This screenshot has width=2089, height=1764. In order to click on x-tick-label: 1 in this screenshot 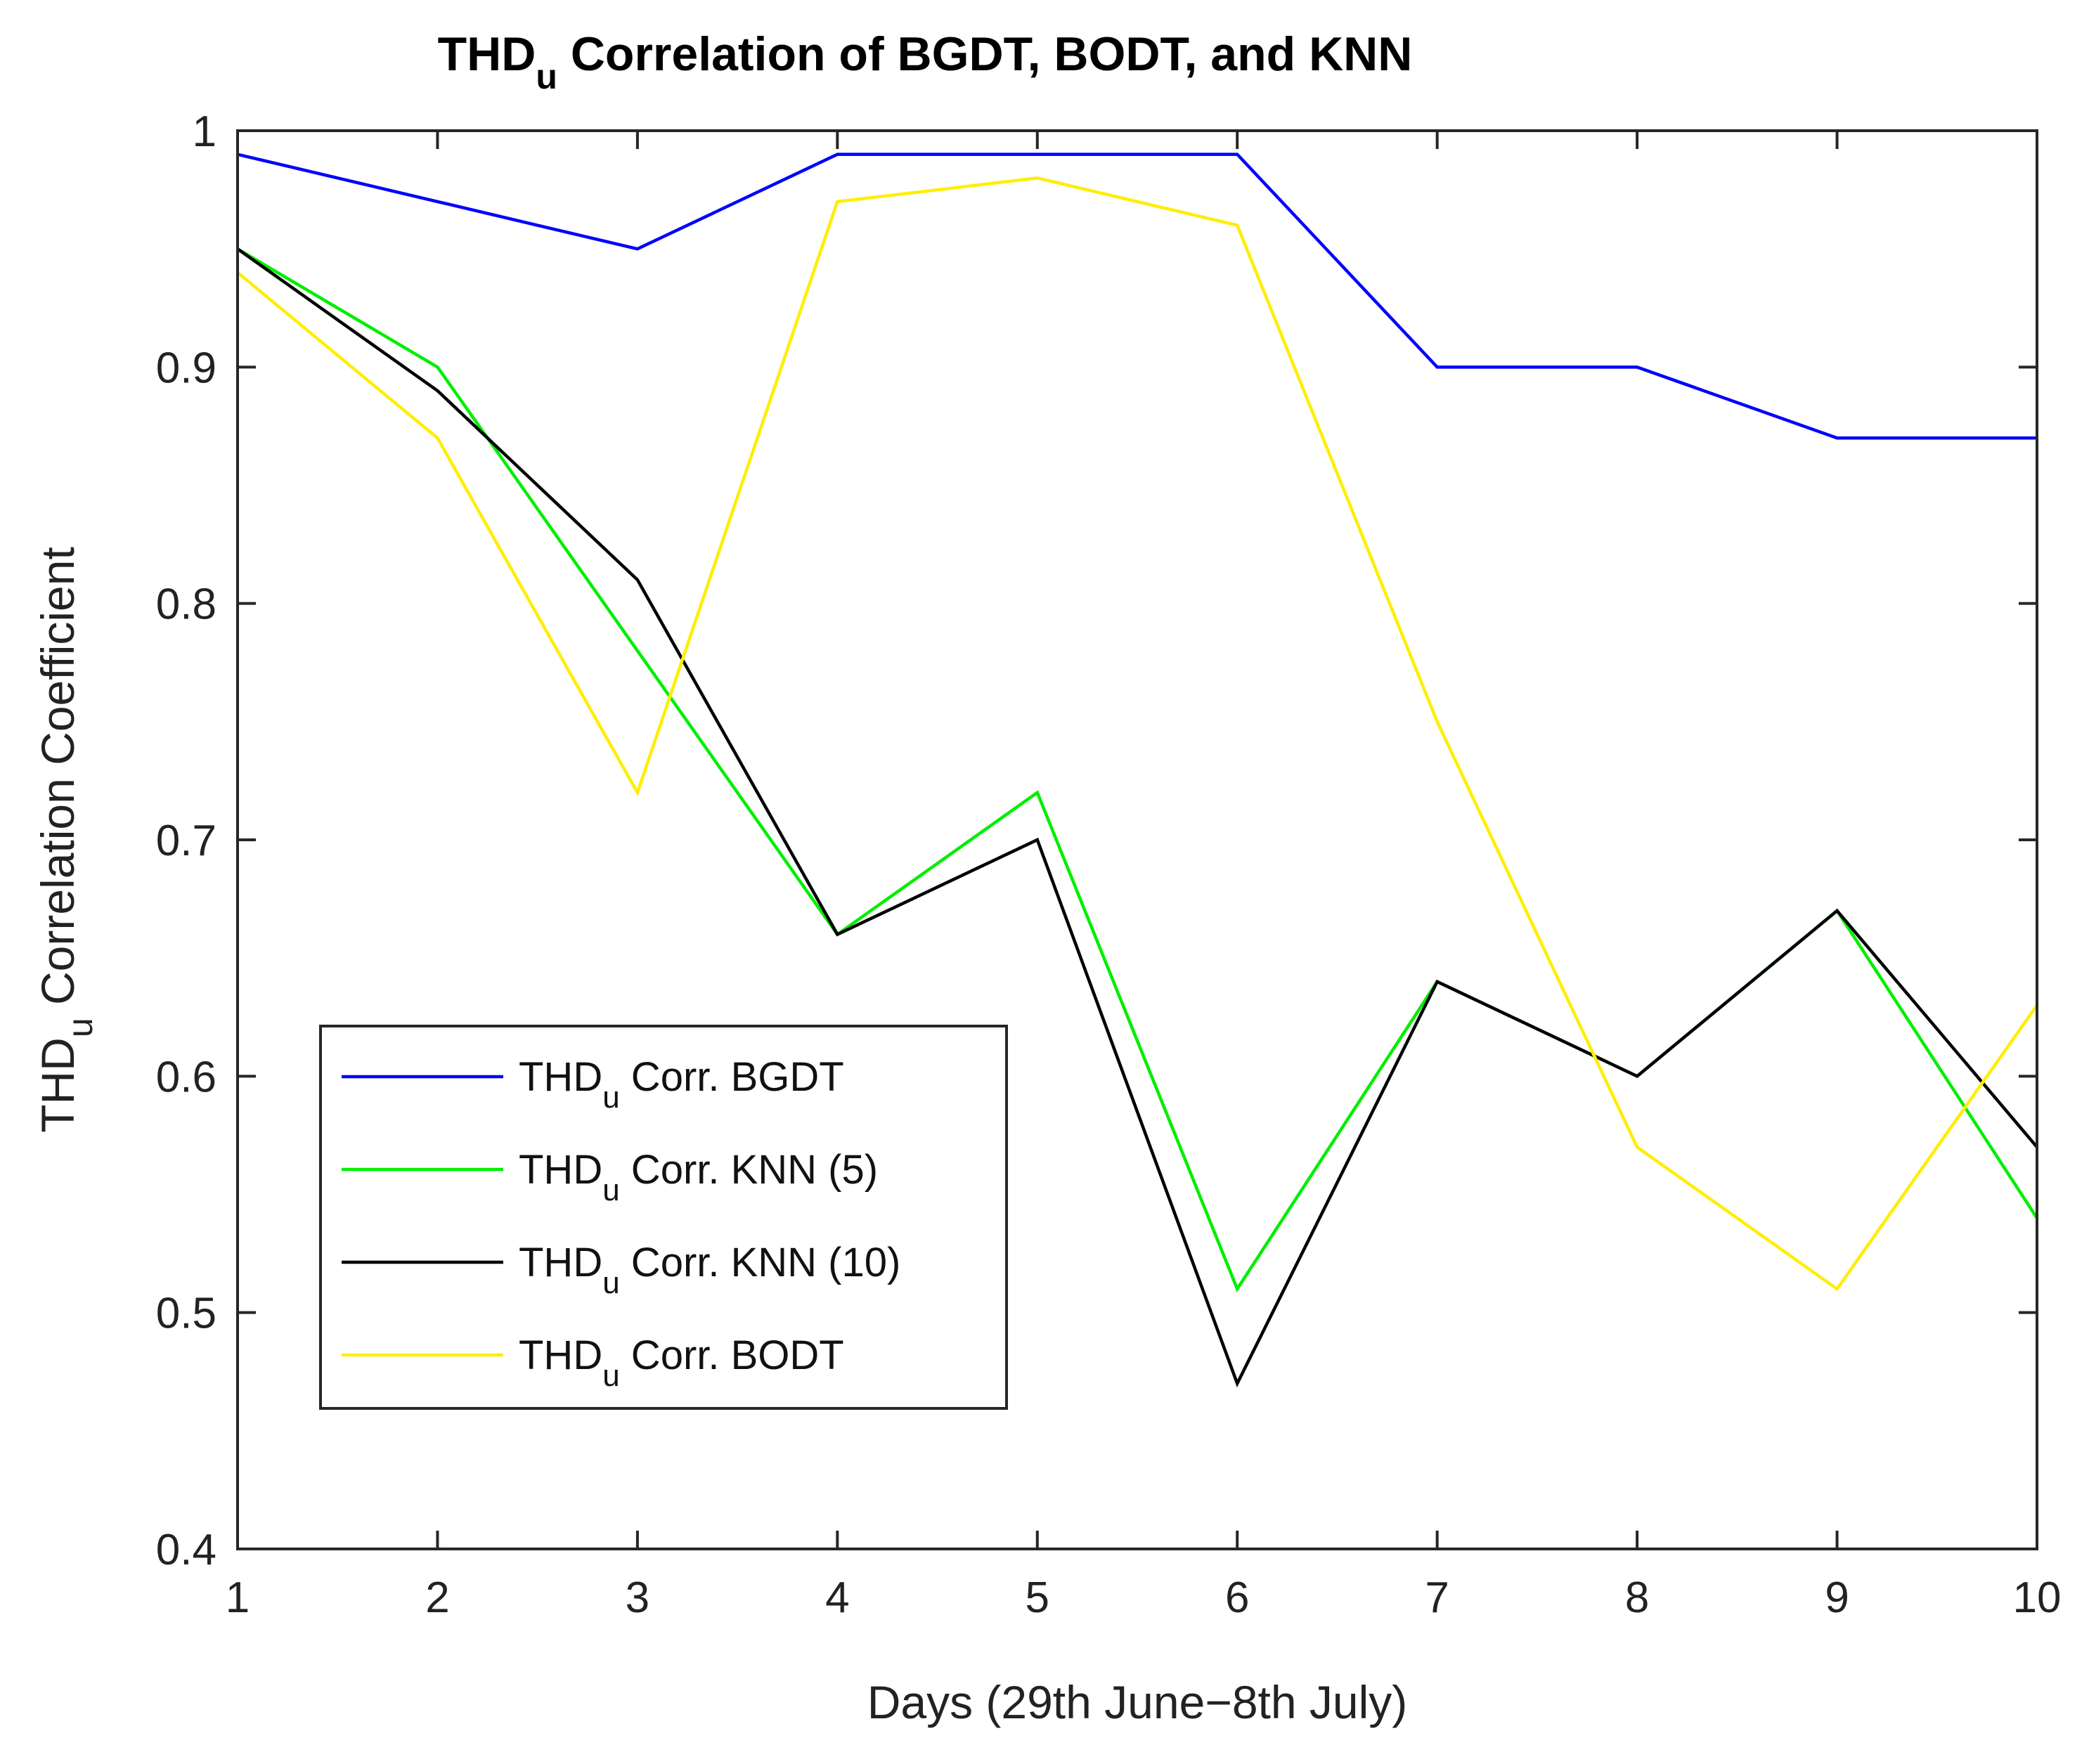, I will do `click(238, 1598)`.